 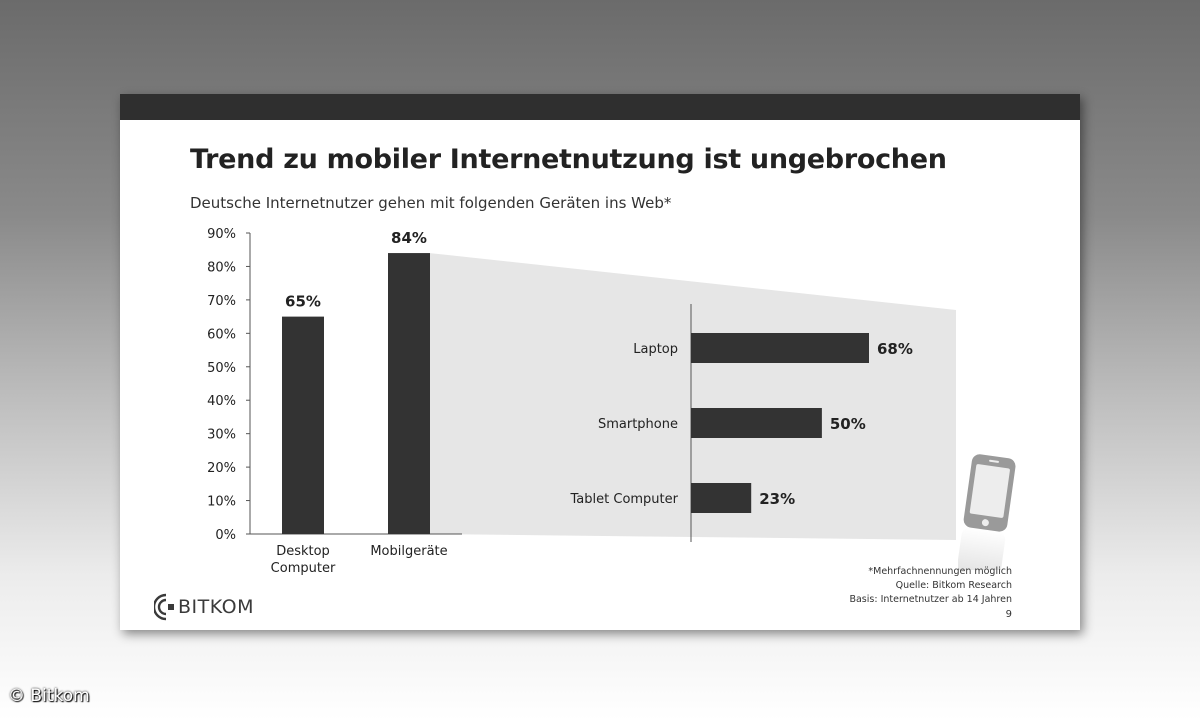 I want to click on y-tick-label: 90%, so click(x=221, y=234).